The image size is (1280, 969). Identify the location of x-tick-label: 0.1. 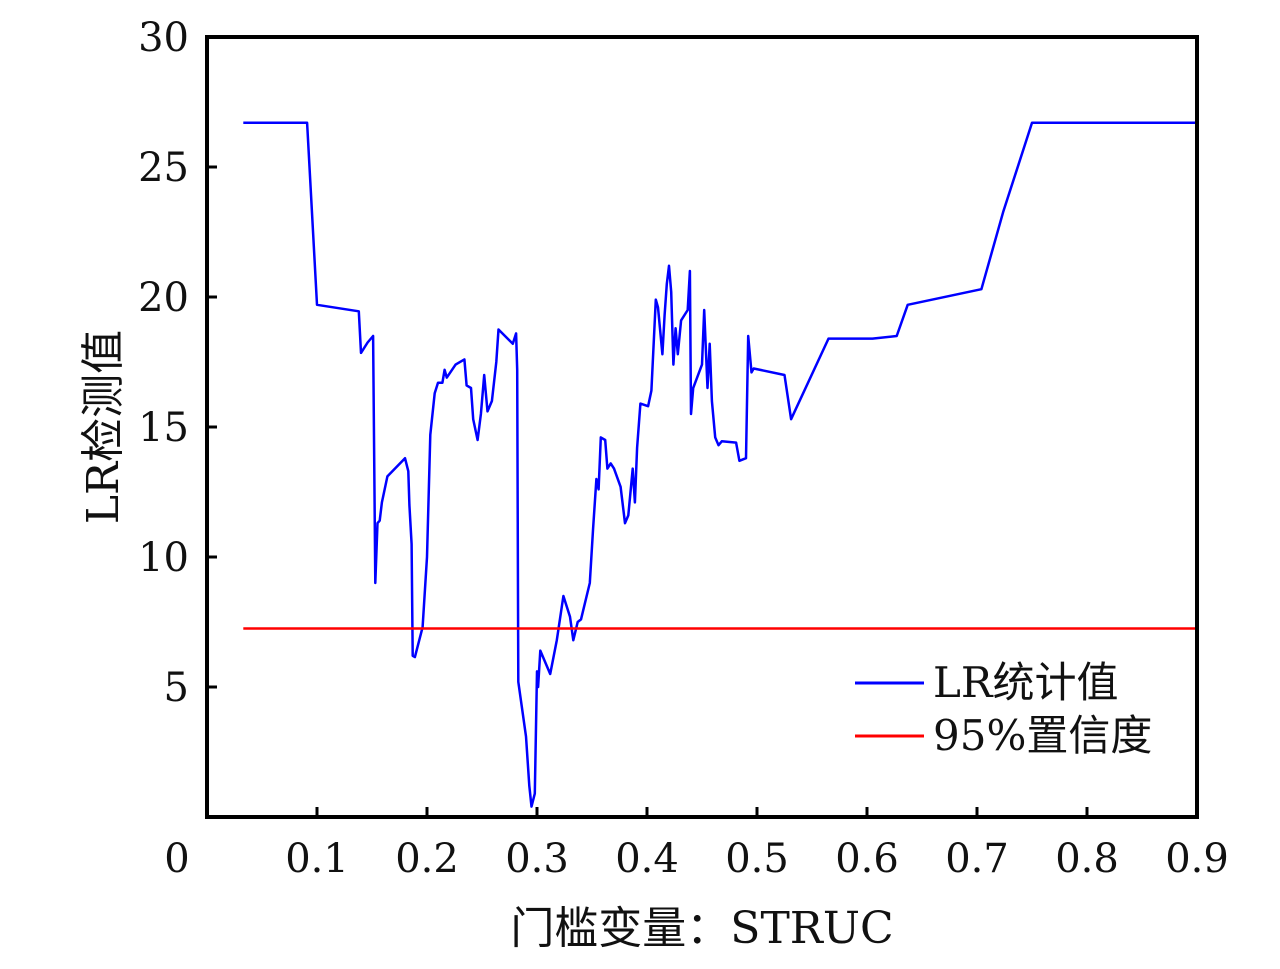
(317, 859).